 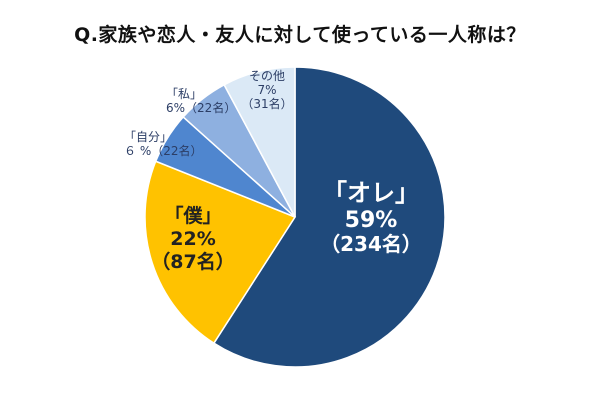 I want to click on slice-label-boku: 「僕」 22% （87名）, so click(x=193, y=240).